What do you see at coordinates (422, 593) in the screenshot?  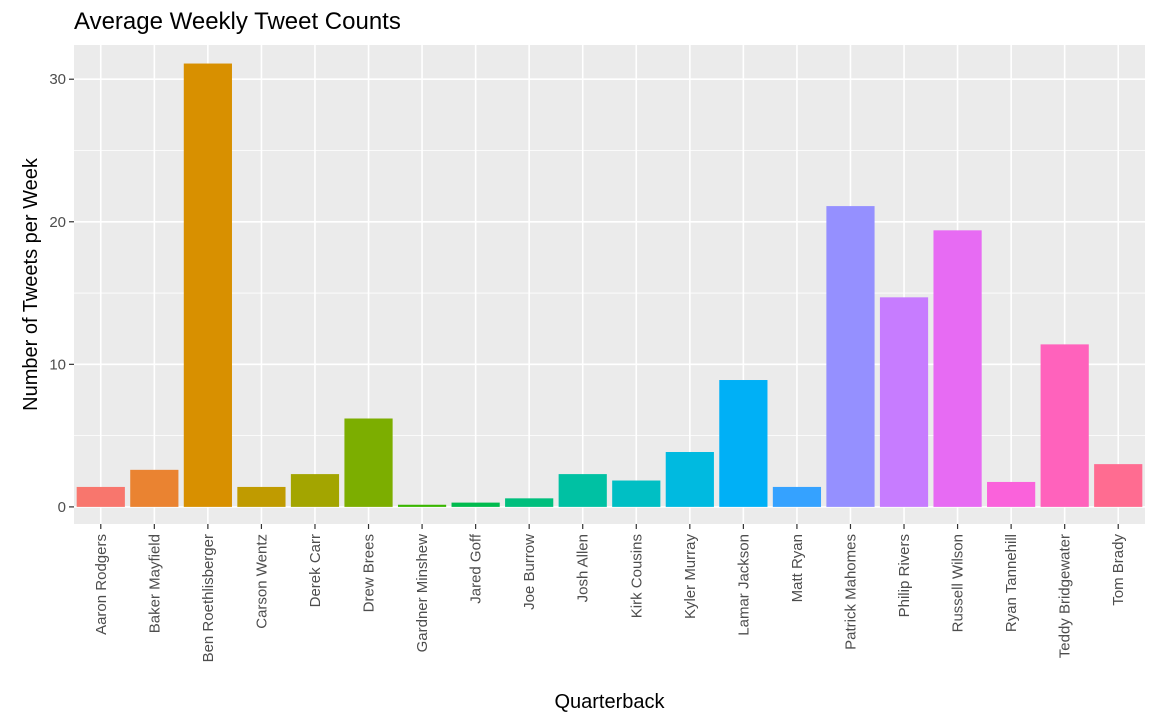 I see `x-tick-label: Gardner Minshew` at bounding box center [422, 593].